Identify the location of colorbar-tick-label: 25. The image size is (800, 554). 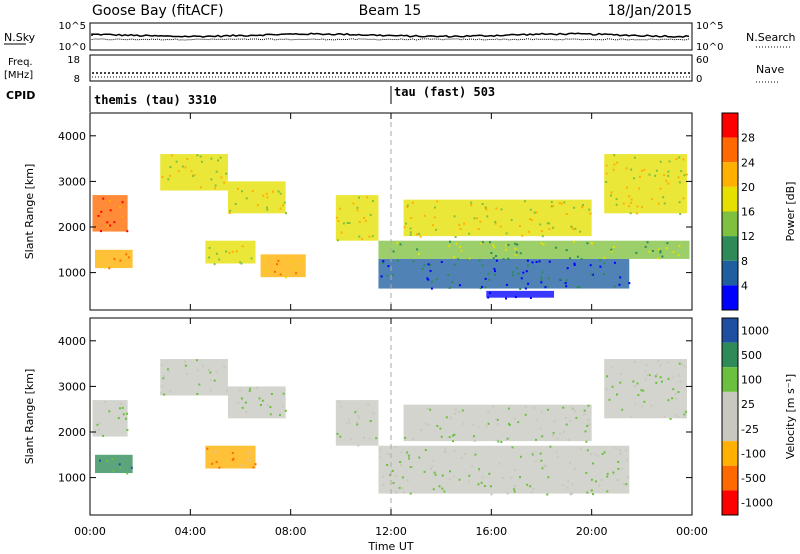
(748, 404).